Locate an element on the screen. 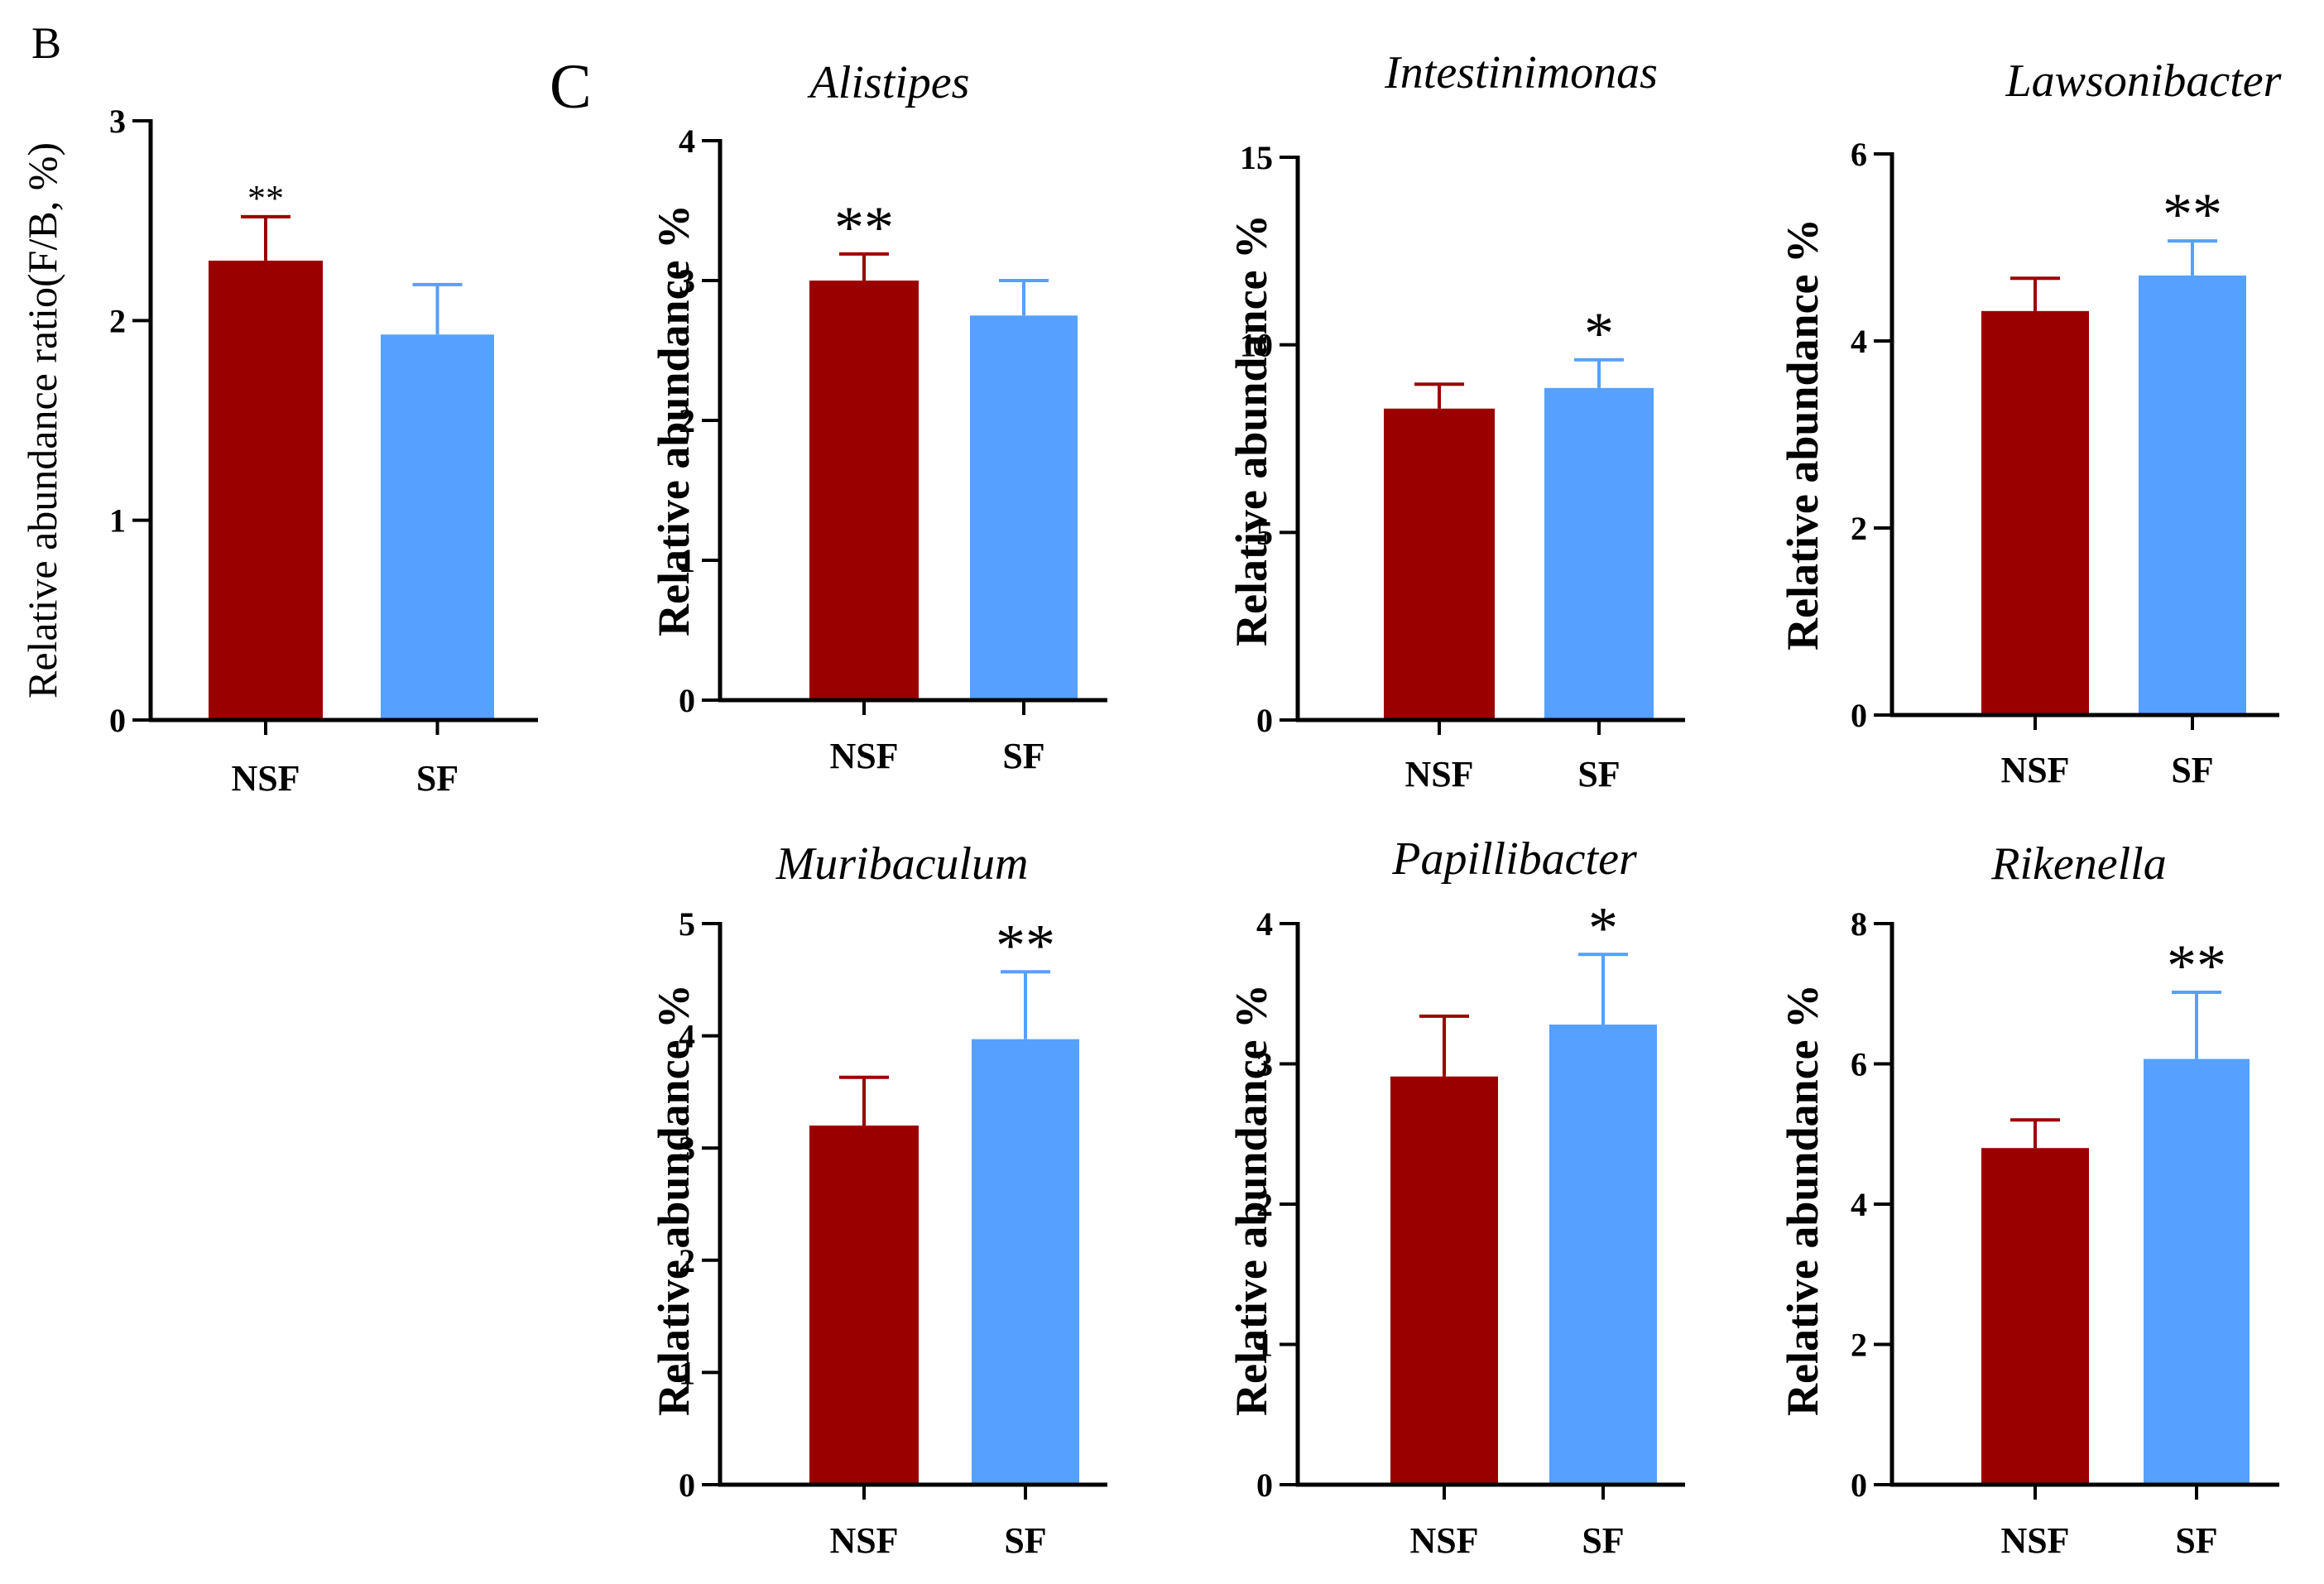  chart-title: Muribaculum is located at coordinates (902, 864).